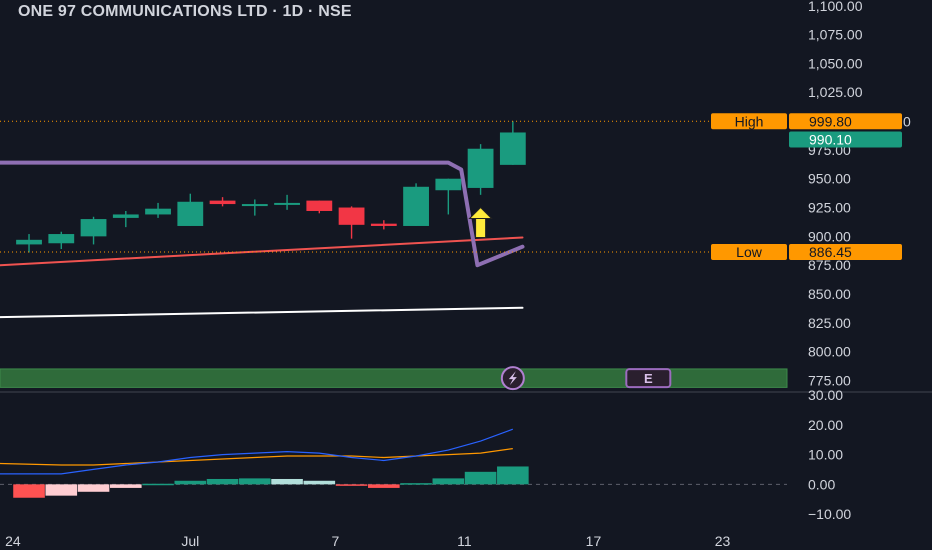  I want to click on price-tick-label: 925.00, so click(829, 208).